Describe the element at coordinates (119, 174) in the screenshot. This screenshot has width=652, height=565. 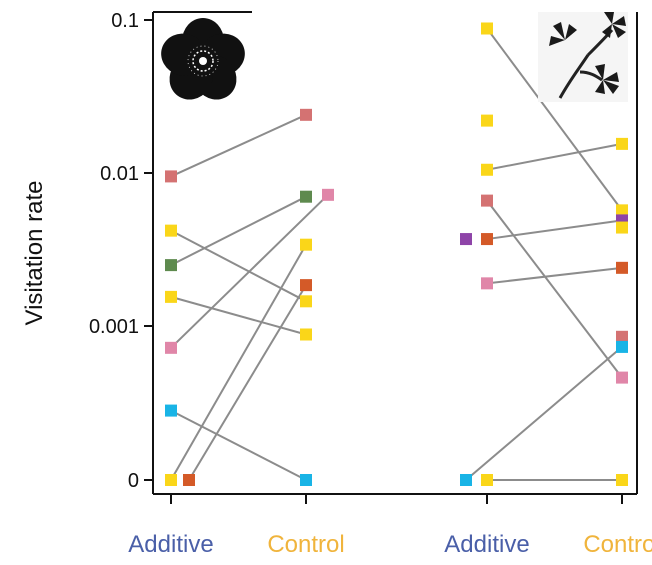
I see `y-tick-label: 0.01` at that location.